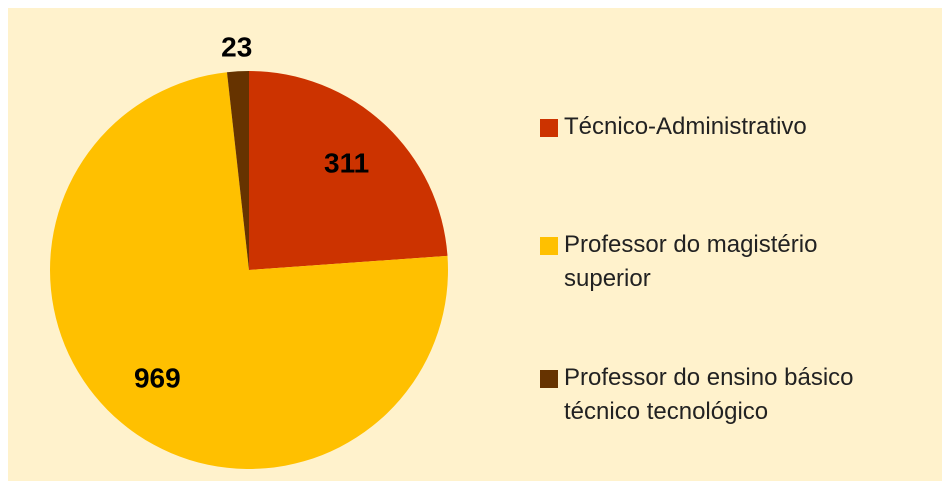 The width and height of the screenshot is (950, 489). Describe the element at coordinates (346, 163) in the screenshot. I see `data-label: 311` at that location.